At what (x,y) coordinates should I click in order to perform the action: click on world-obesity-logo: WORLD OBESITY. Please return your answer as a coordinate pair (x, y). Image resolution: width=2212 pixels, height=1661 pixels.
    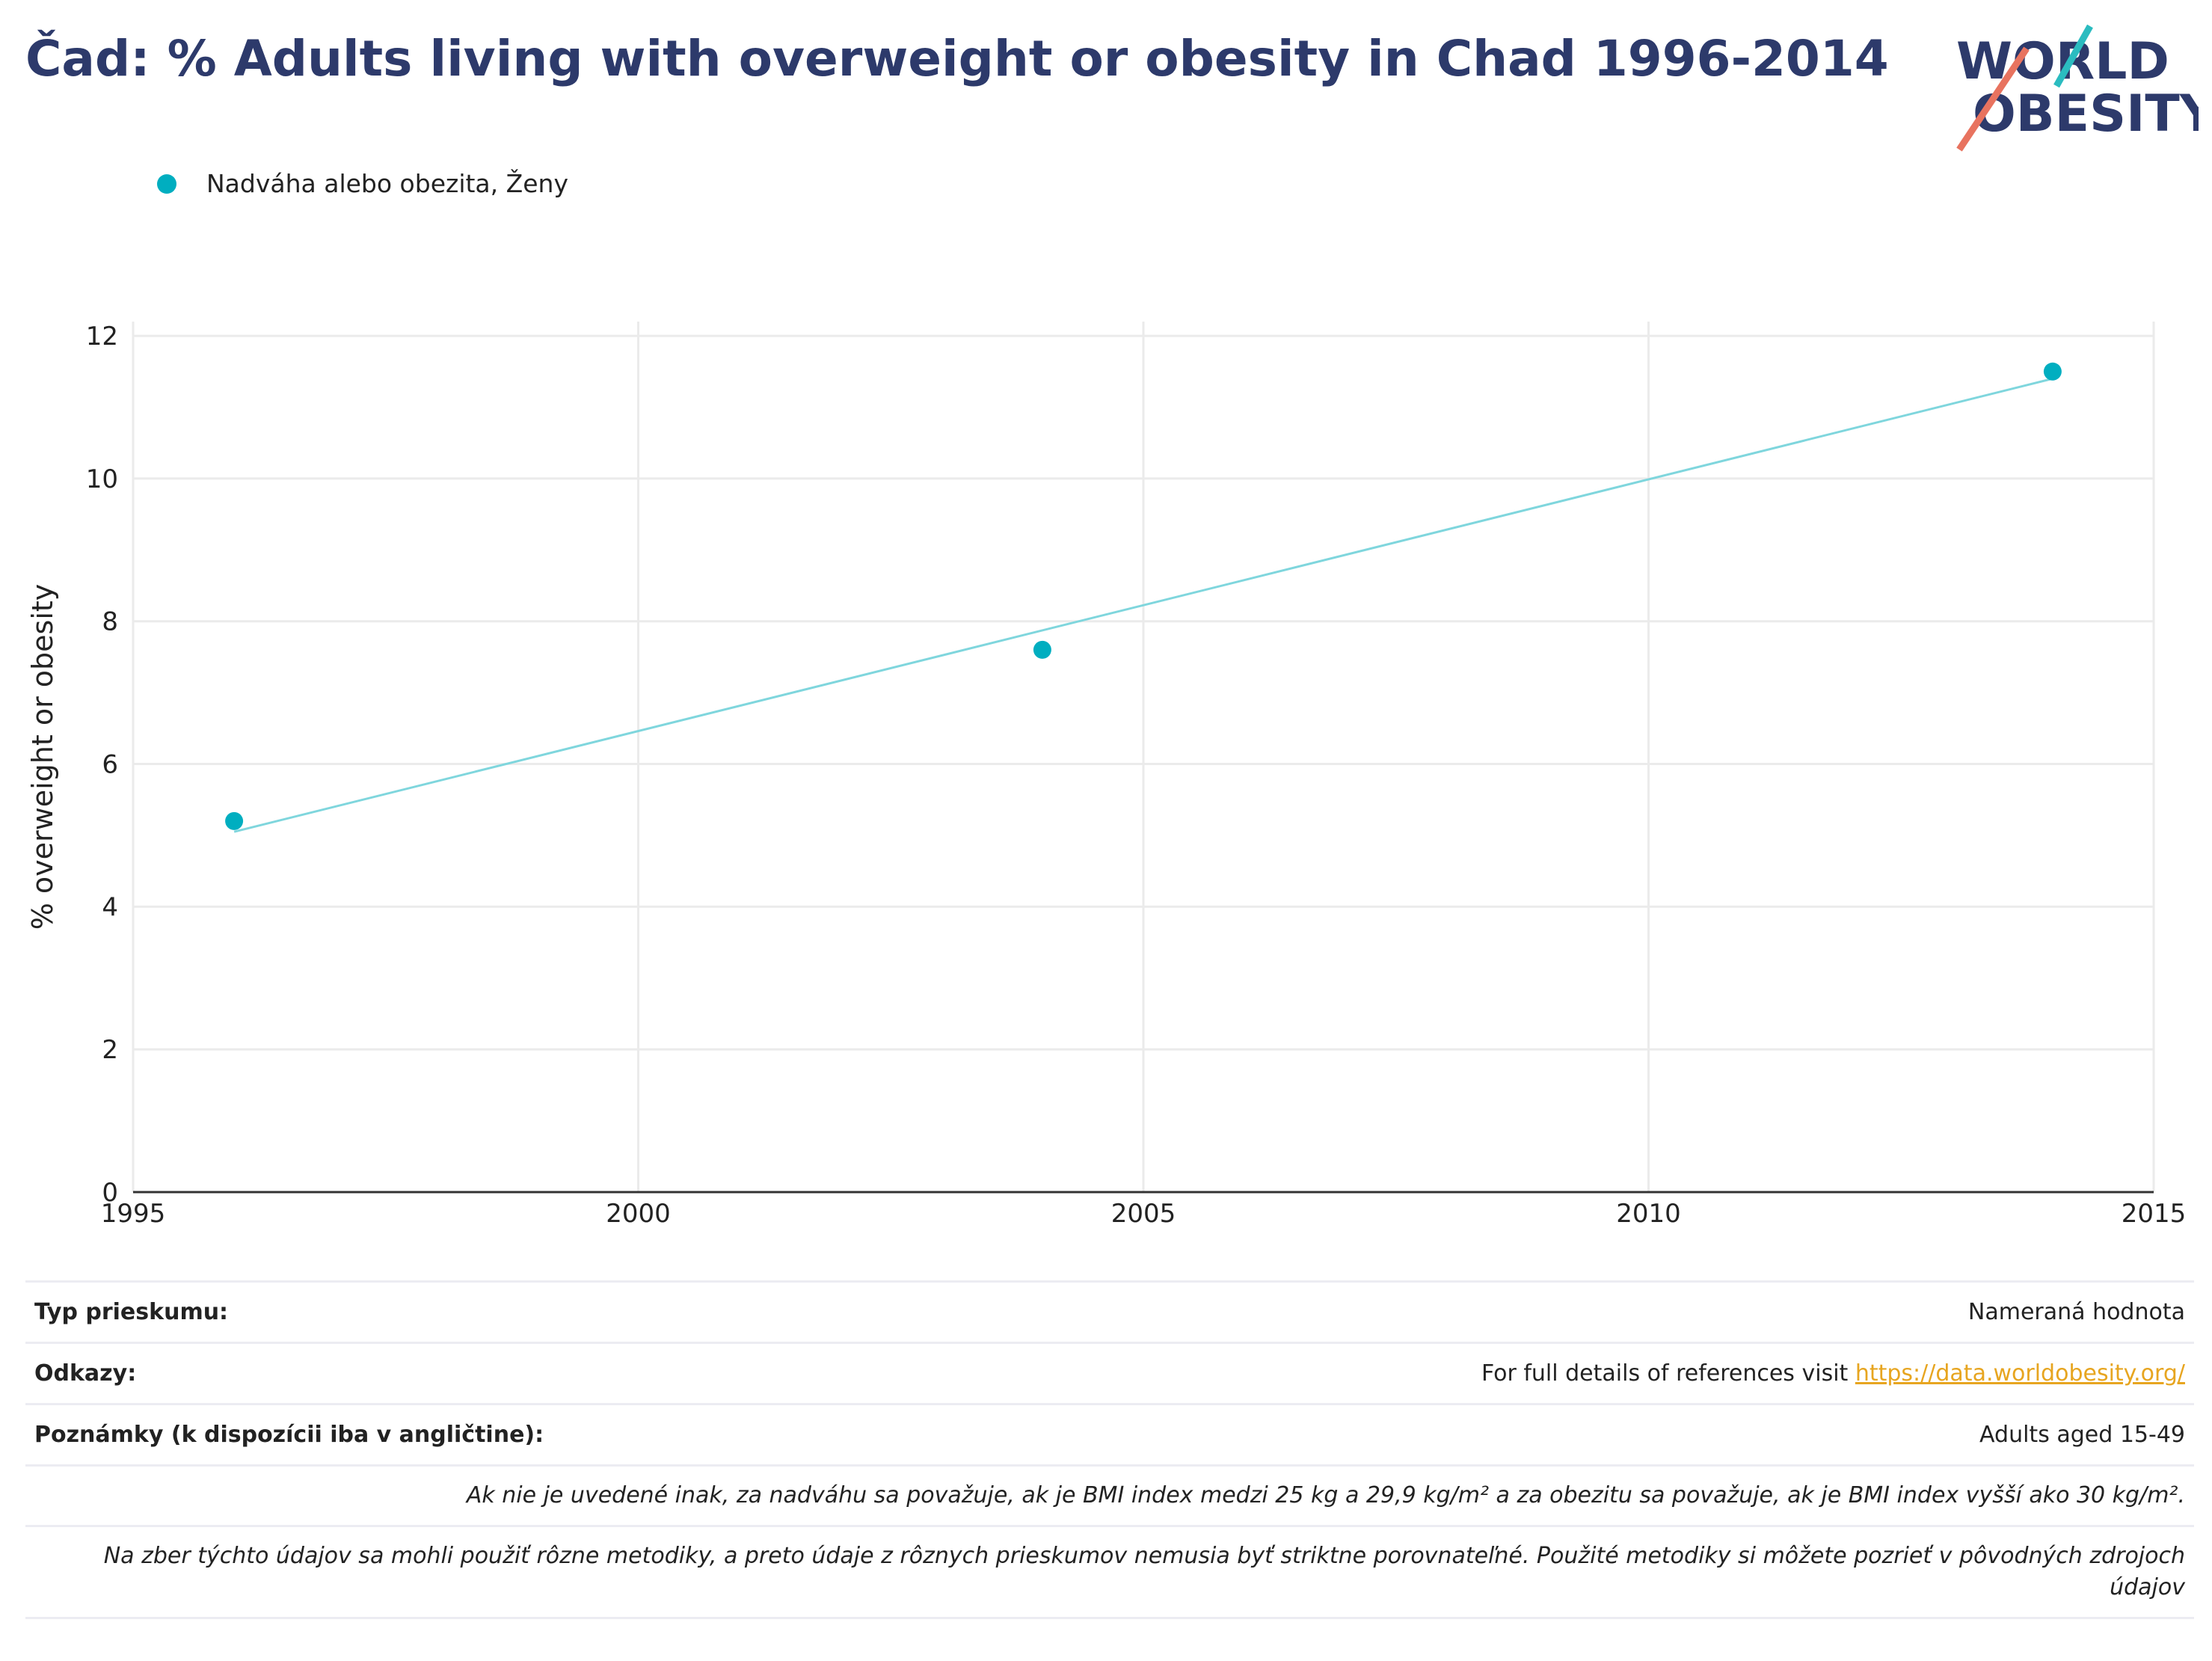
    Looking at the image, I should click on (2077, 88).